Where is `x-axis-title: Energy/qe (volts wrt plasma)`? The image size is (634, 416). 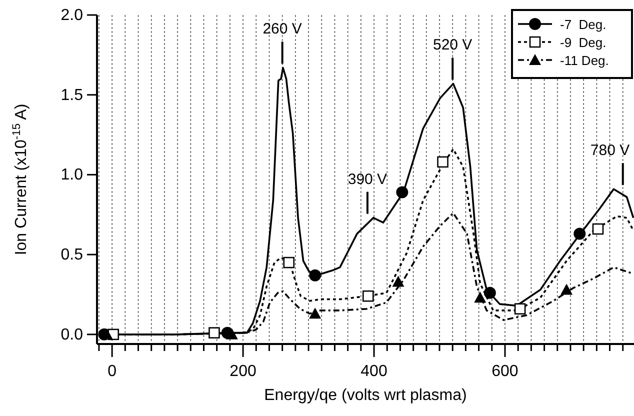
x-axis-title: Energy/qe (volts wrt plasma) is located at coordinates (365, 395).